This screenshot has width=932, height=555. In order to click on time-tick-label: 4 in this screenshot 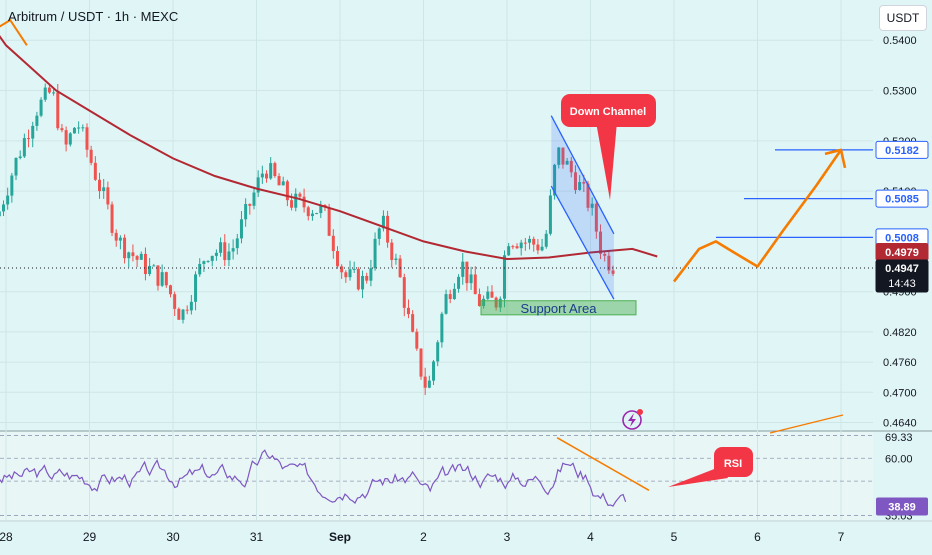, I will do `click(590, 537)`.